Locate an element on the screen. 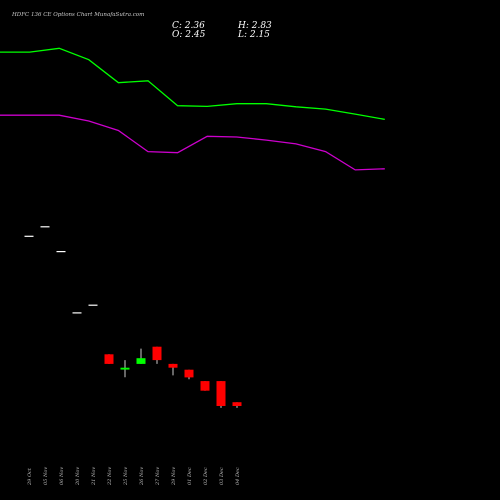 The image size is (500, 500). x-tick-label: 03 Dec is located at coordinates (222, 476).